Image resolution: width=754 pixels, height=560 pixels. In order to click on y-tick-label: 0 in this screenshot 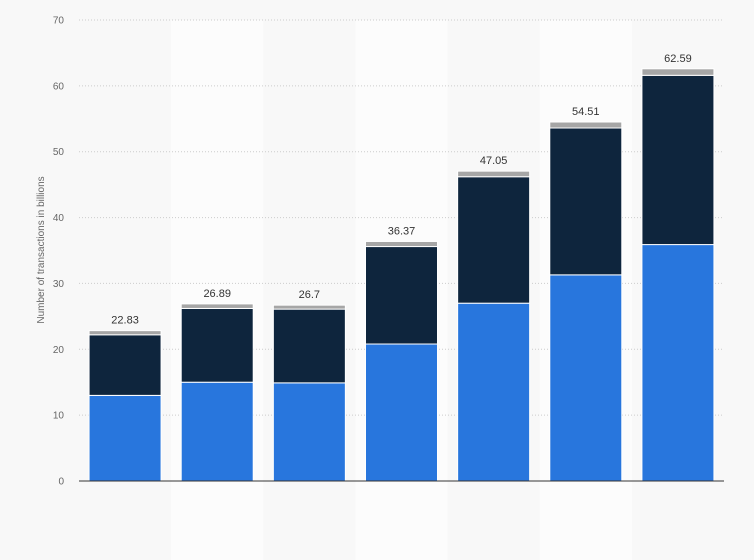, I will do `click(61, 482)`.